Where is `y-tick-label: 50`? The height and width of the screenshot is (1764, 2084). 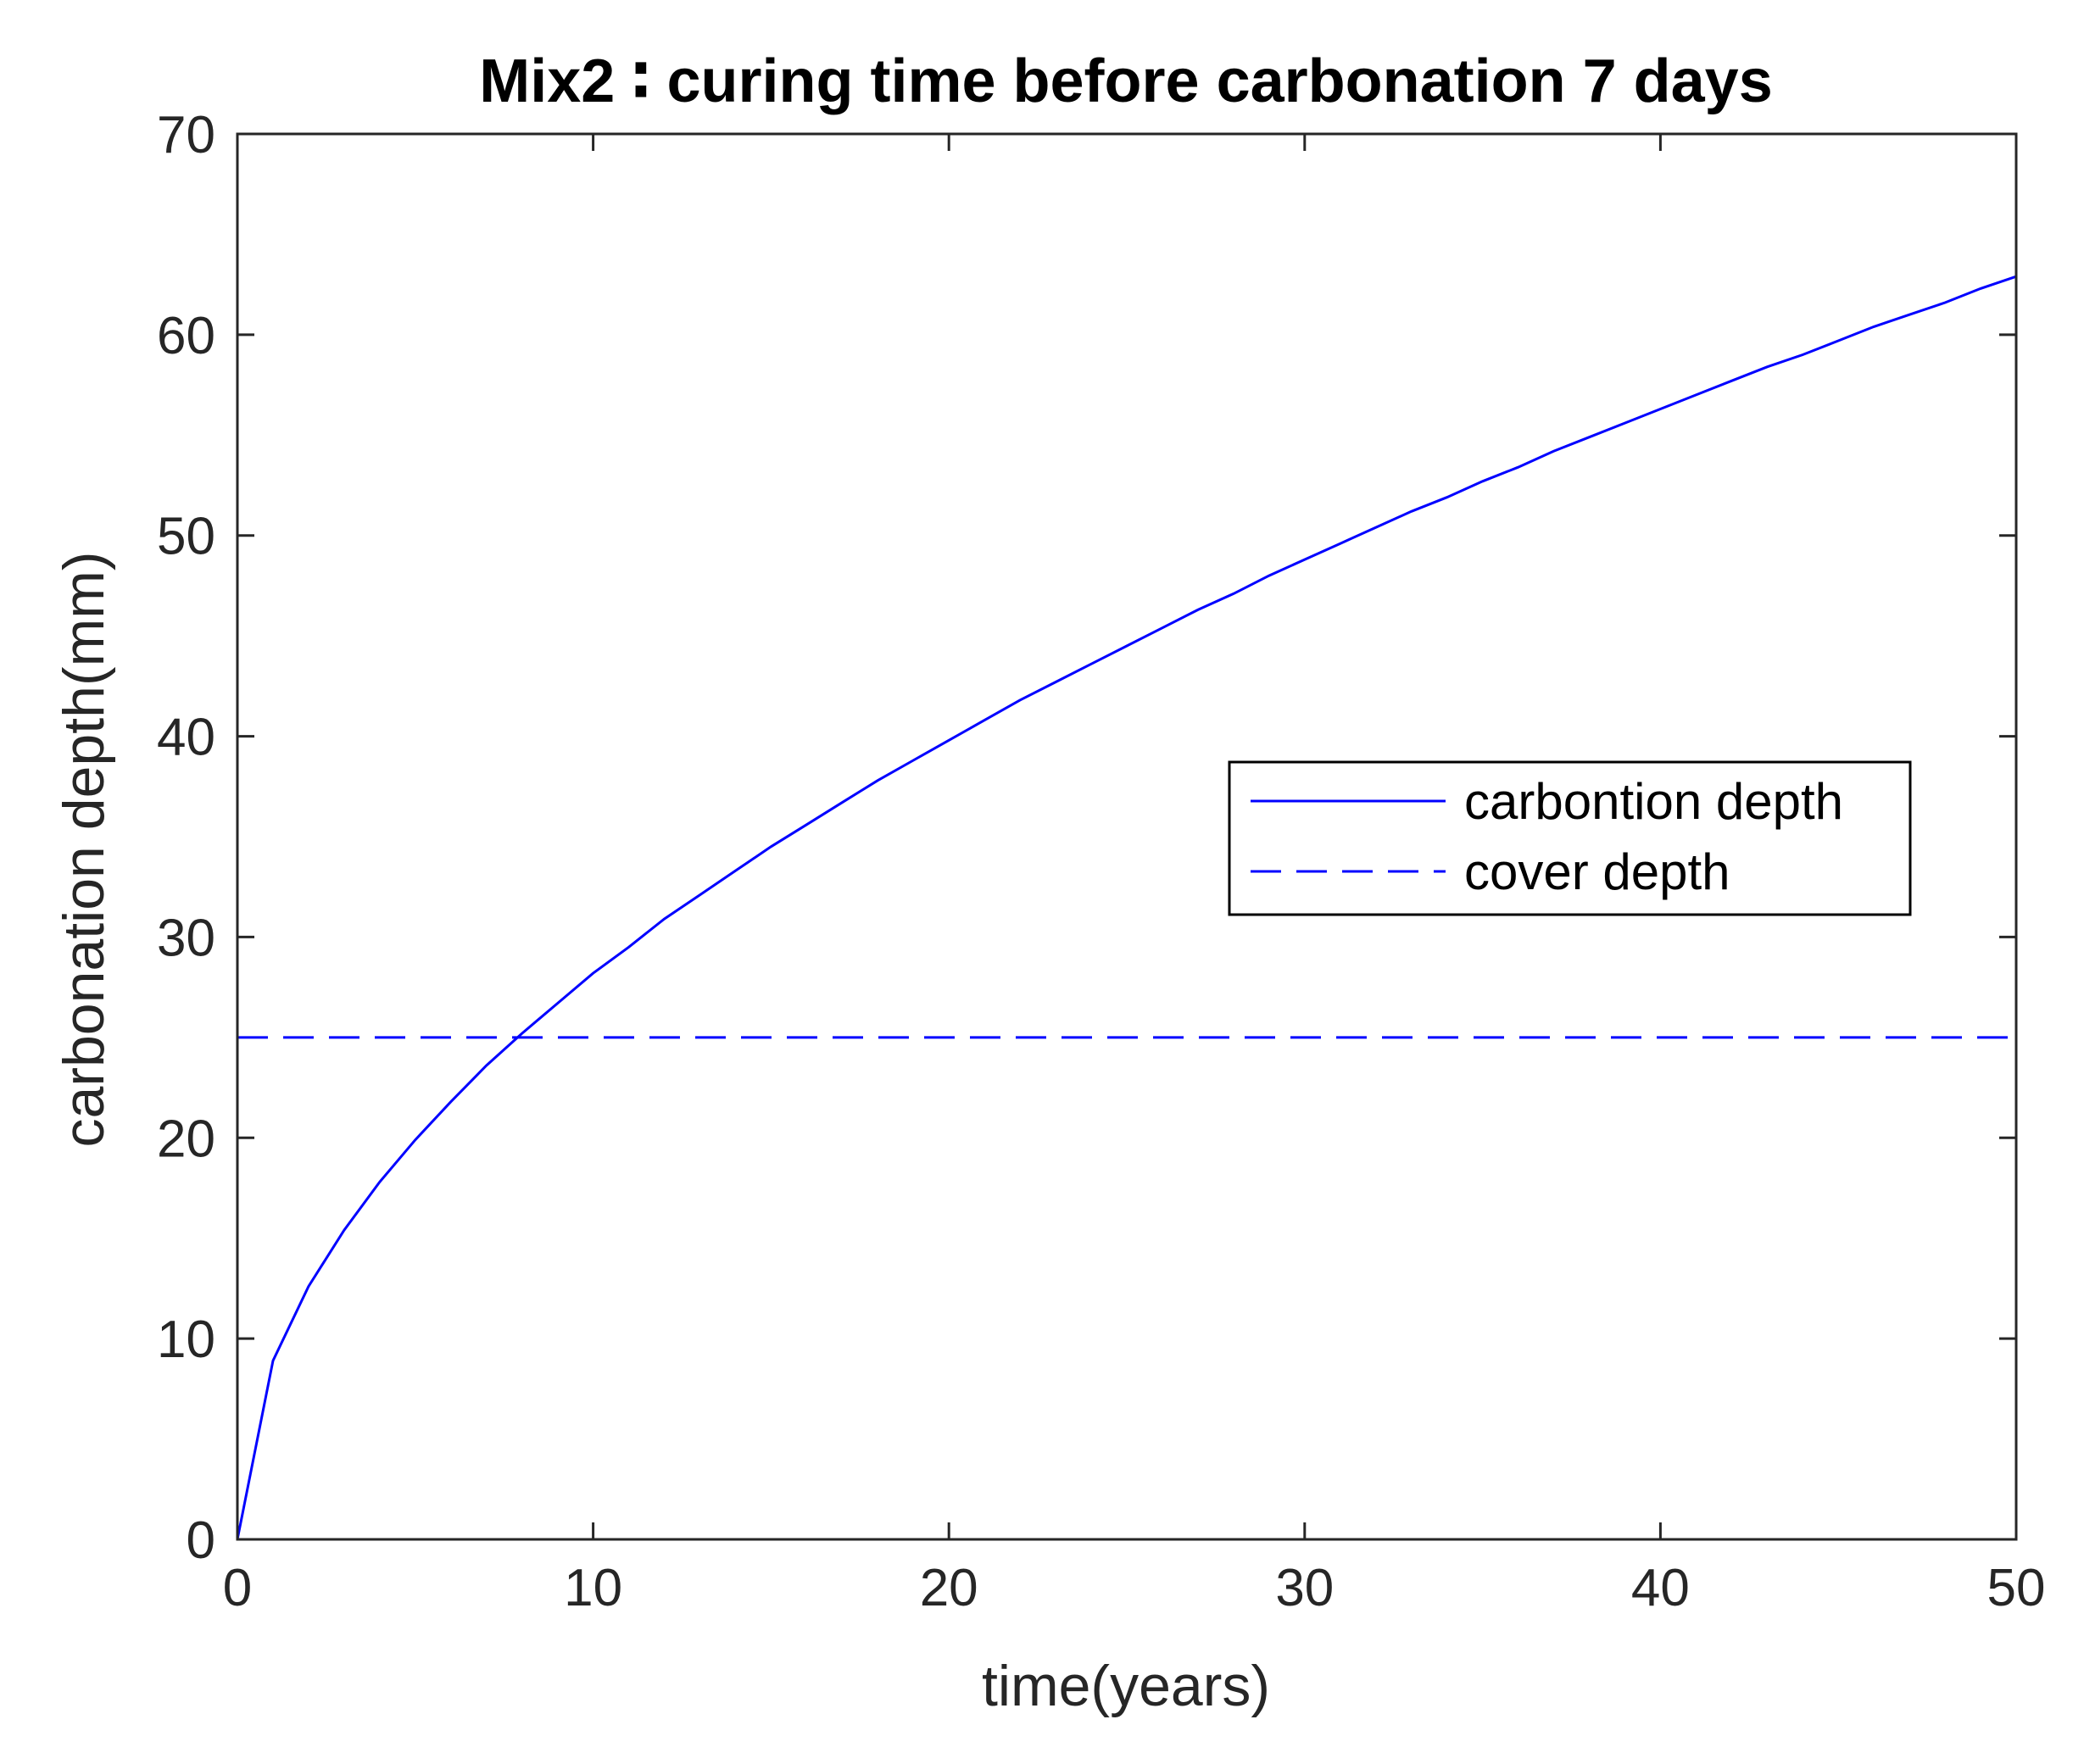 y-tick-label: 50 is located at coordinates (186, 537).